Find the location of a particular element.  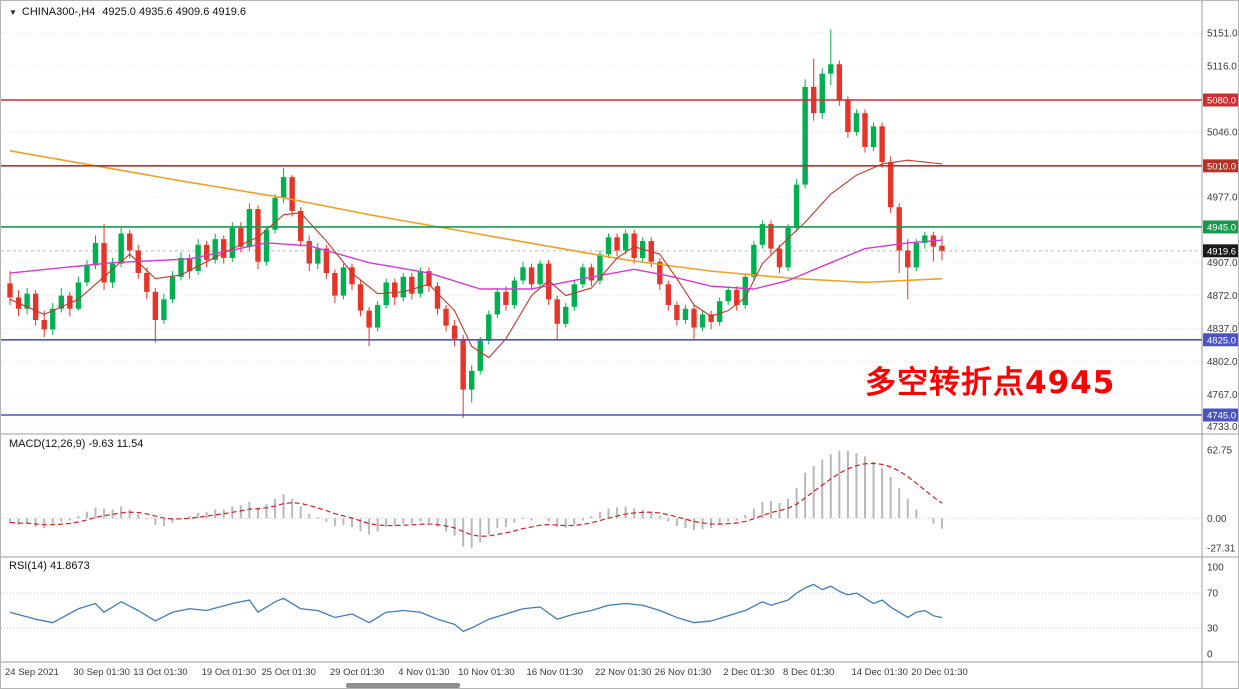

time-axis-label: 16 Nov 01:30 is located at coordinates (555, 672).